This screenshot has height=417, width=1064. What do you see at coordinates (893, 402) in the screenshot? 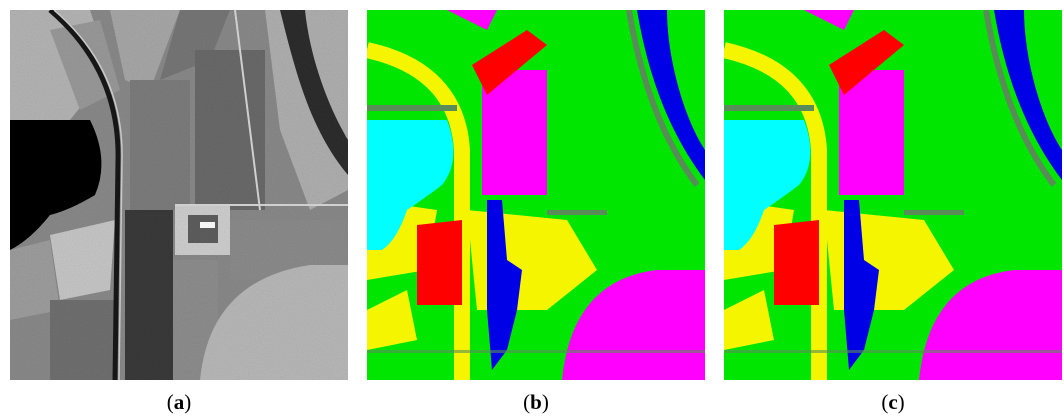
I see `caption-c: (c)` at bounding box center [893, 402].